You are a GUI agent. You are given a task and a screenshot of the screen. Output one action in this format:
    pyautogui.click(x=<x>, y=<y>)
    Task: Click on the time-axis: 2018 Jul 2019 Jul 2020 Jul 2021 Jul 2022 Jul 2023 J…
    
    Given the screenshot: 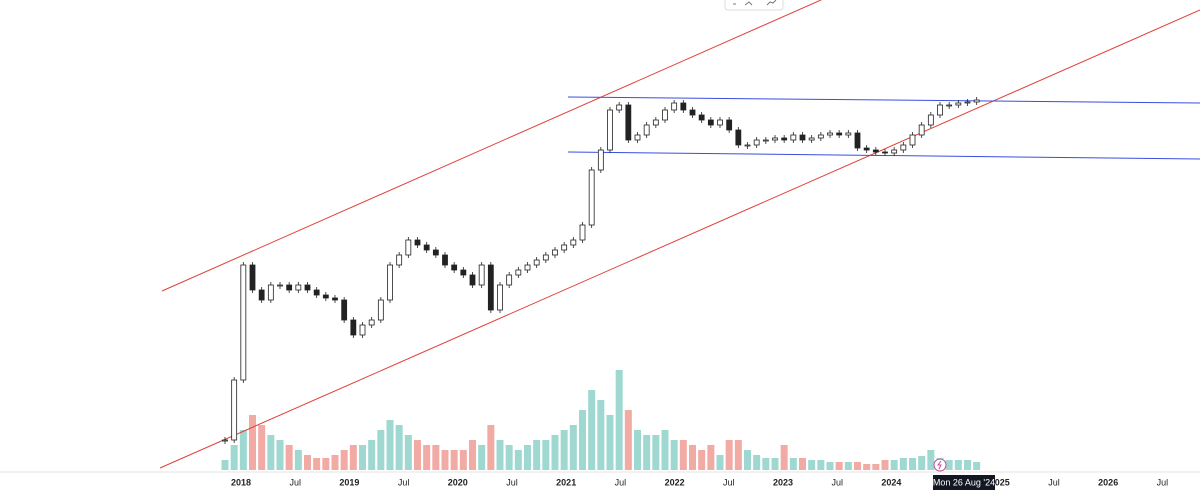 What is the action you would take?
    pyautogui.click(x=699, y=482)
    